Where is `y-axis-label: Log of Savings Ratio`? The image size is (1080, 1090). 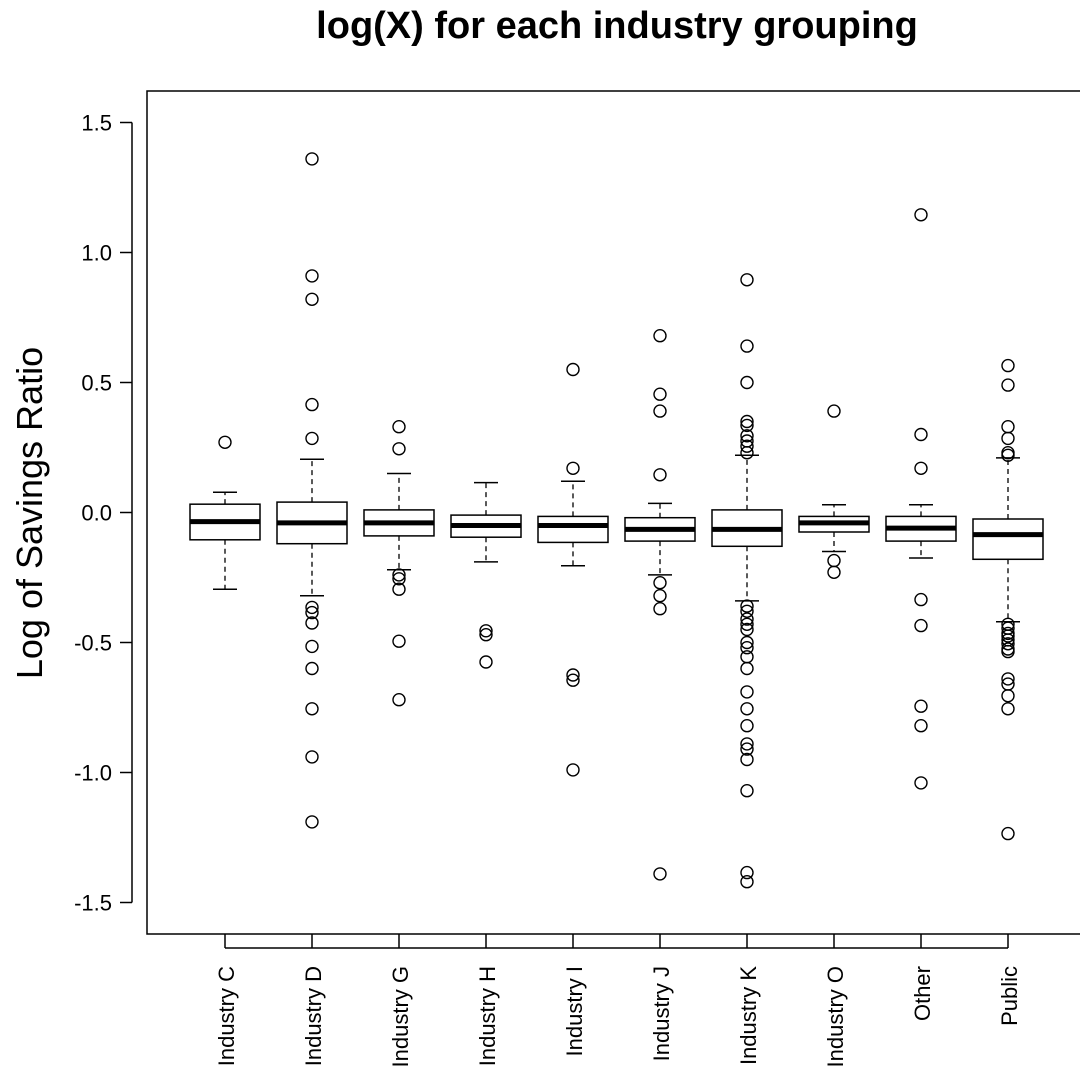 y-axis-label: Log of Savings Ratio is located at coordinates (29, 513).